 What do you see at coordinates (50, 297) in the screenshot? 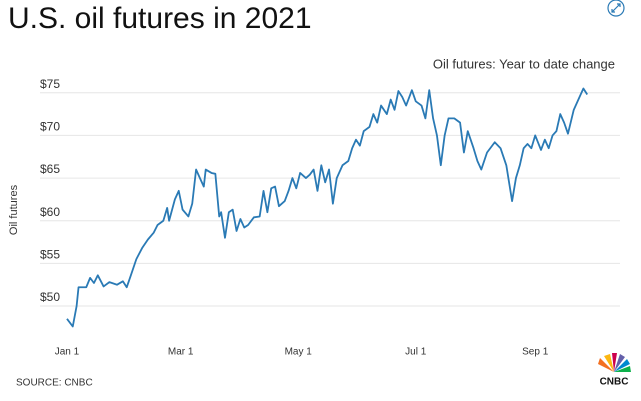
I see `y-tick-label: $50` at bounding box center [50, 297].